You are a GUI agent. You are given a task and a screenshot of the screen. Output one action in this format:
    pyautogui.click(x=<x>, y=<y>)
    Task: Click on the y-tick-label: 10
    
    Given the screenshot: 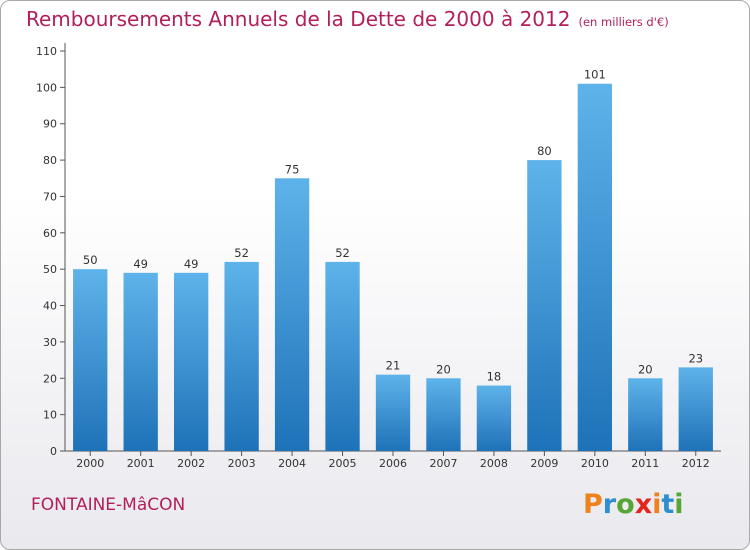 What is the action you would take?
    pyautogui.click(x=50, y=415)
    